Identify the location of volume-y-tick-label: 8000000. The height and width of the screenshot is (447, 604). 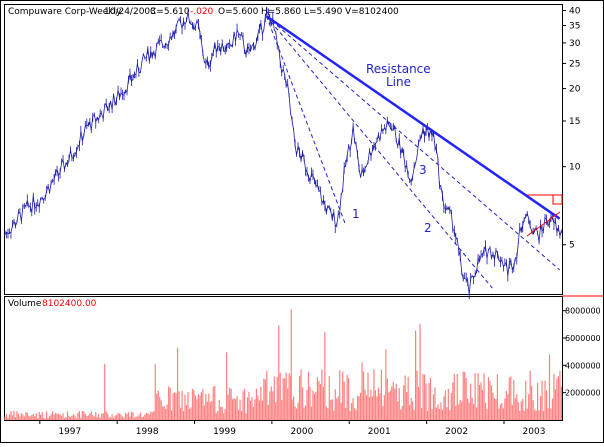
(583, 311).